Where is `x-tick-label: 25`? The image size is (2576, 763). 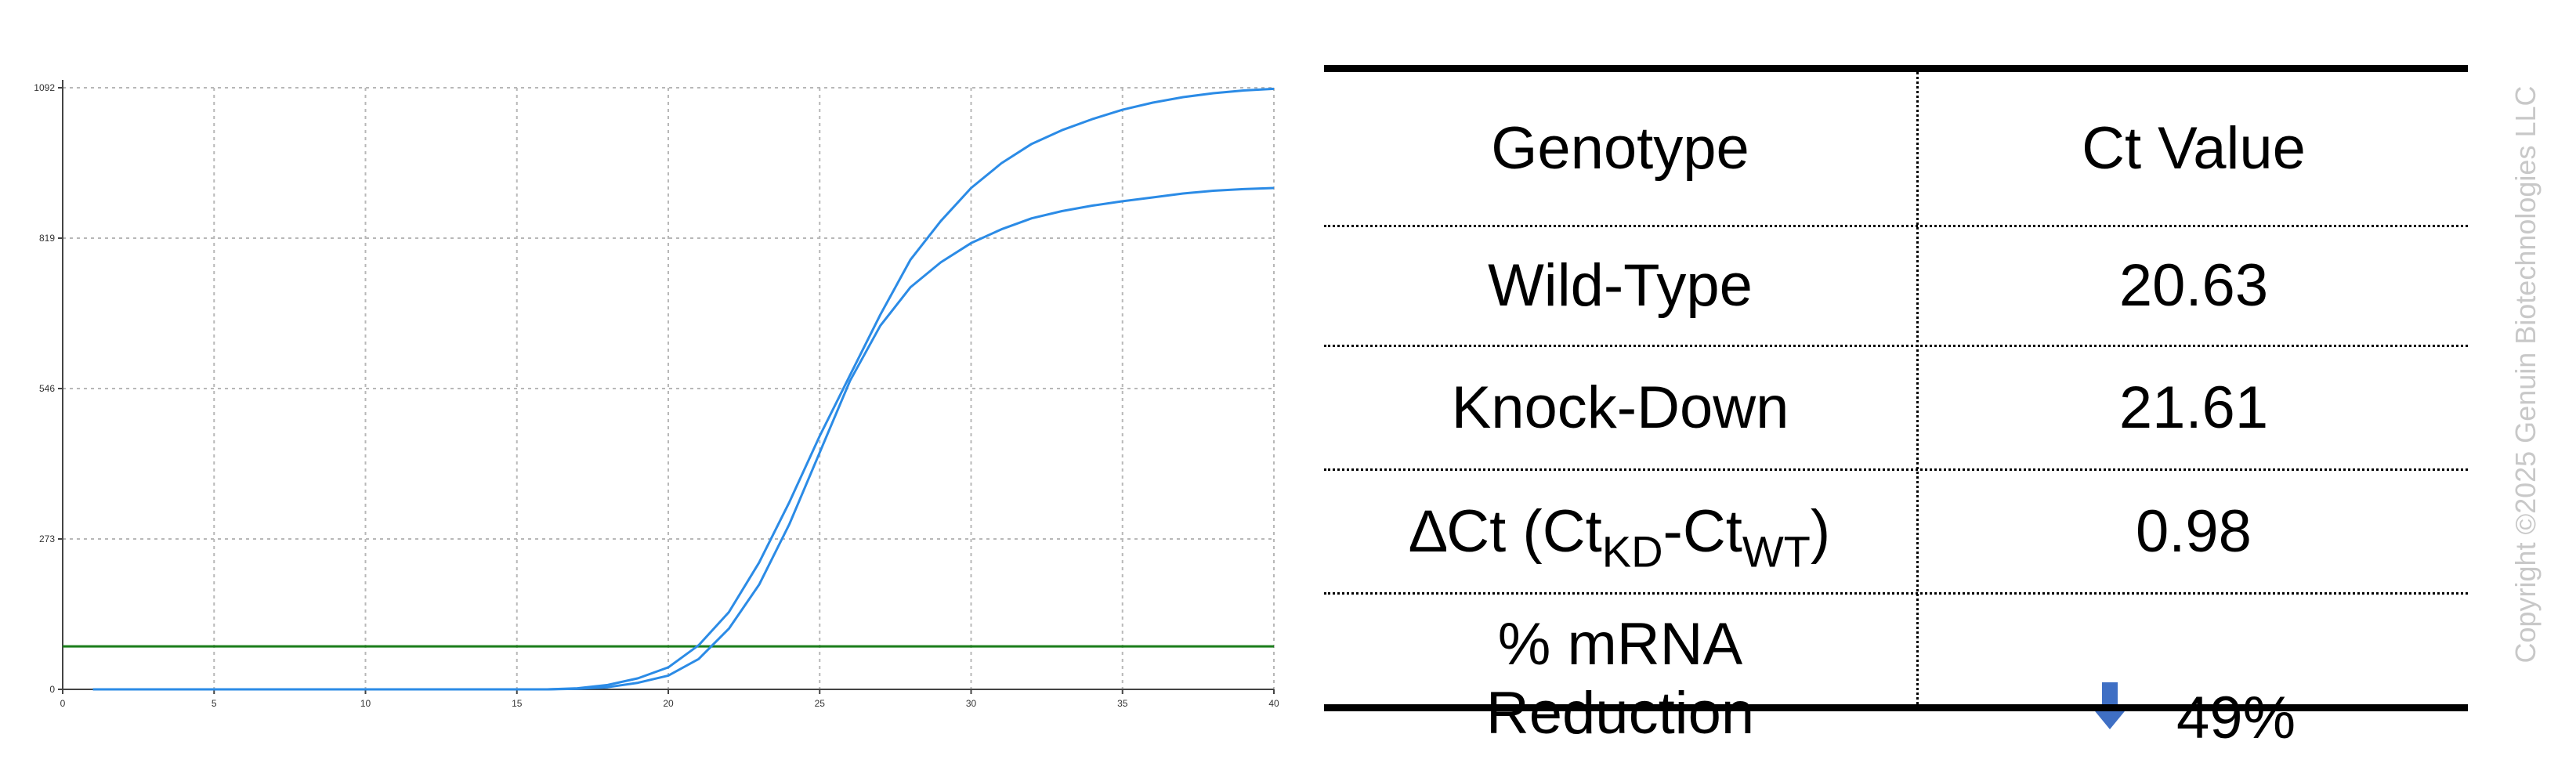
x-tick-label: 25 is located at coordinates (821, 703).